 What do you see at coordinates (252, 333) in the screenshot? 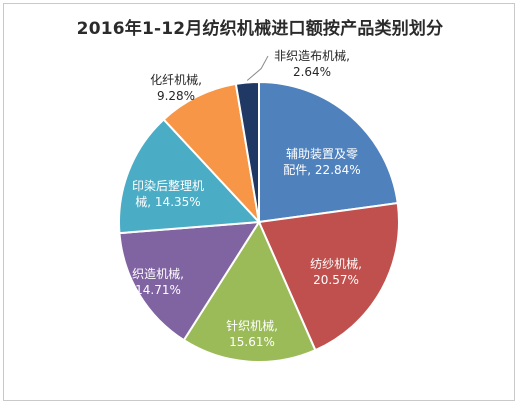
I see `slice-label-2: 针织机械, 15.61%` at bounding box center [252, 333].